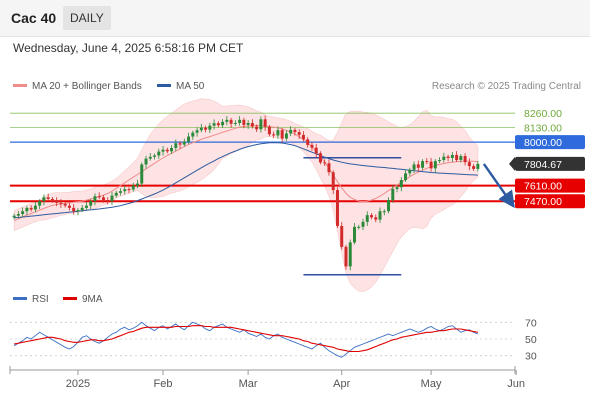 The image size is (590, 400). Describe the element at coordinates (70, 298) in the screenshot. I see `rsi-ma-swatch` at that location.